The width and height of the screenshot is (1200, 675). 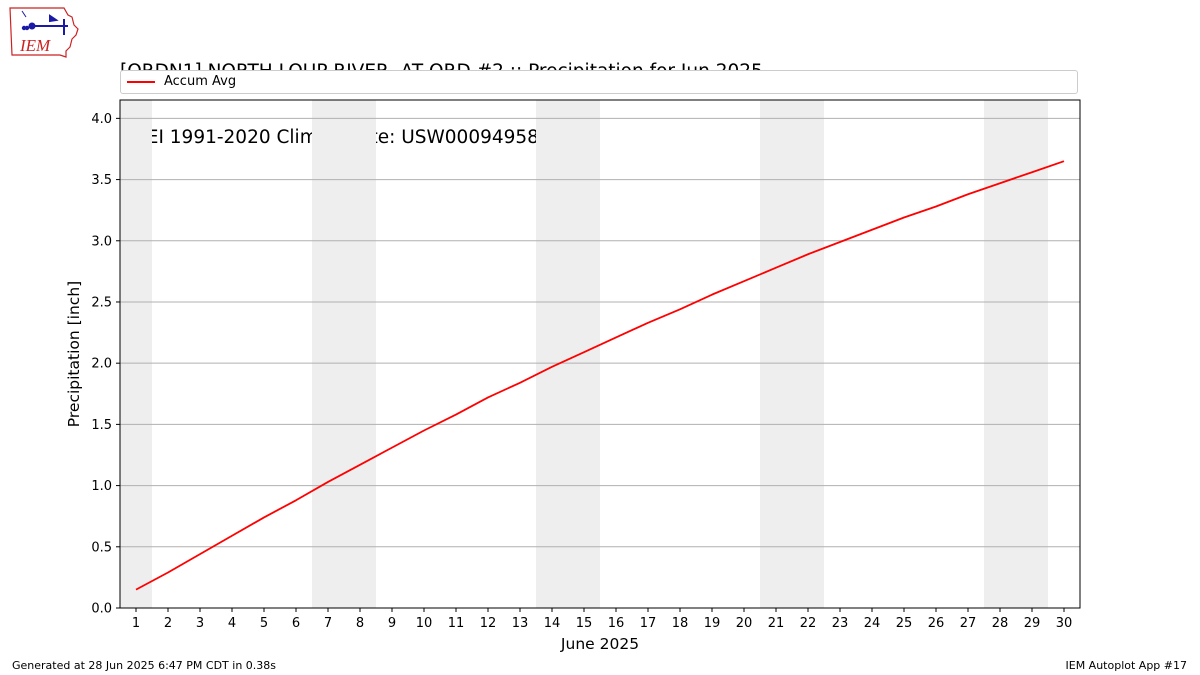 I want to click on x-tick-label-13: 13, so click(x=520, y=623).